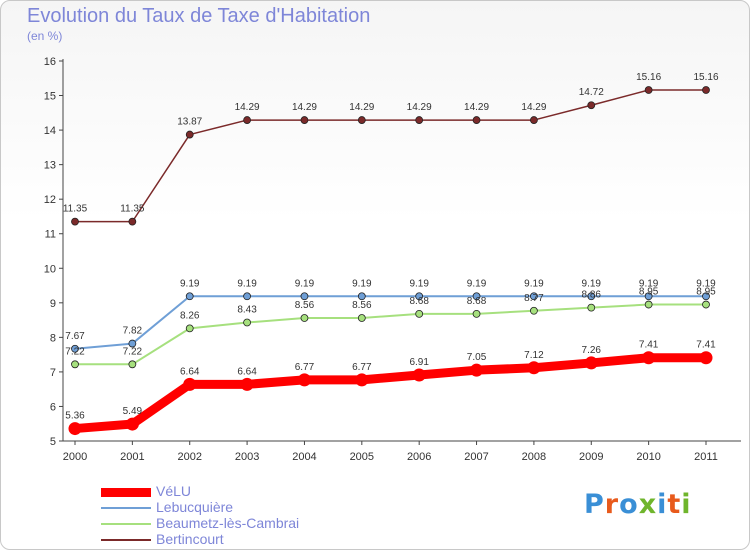 This screenshot has width=750, height=550. Describe the element at coordinates (133, 411) in the screenshot. I see `data-label-velu: 5.49` at that location.